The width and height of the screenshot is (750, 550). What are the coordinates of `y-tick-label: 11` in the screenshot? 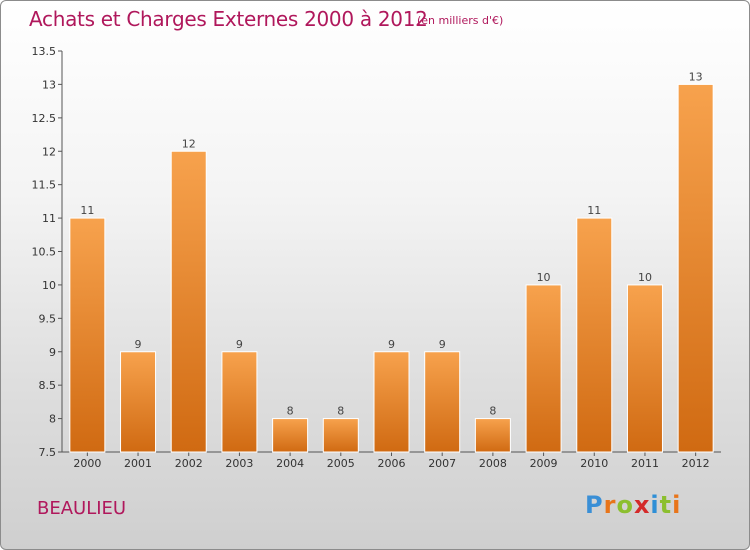 It's located at (49, 218).